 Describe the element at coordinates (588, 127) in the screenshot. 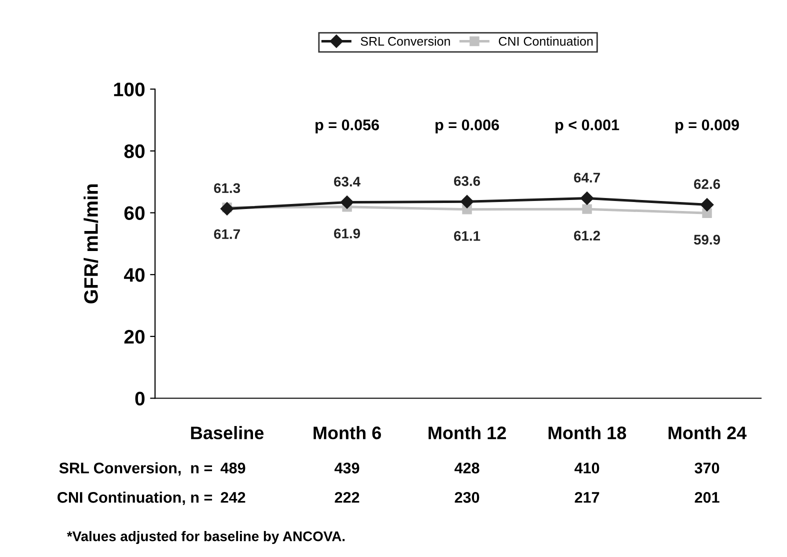

I see `annotation: p < 0.001` at that location.